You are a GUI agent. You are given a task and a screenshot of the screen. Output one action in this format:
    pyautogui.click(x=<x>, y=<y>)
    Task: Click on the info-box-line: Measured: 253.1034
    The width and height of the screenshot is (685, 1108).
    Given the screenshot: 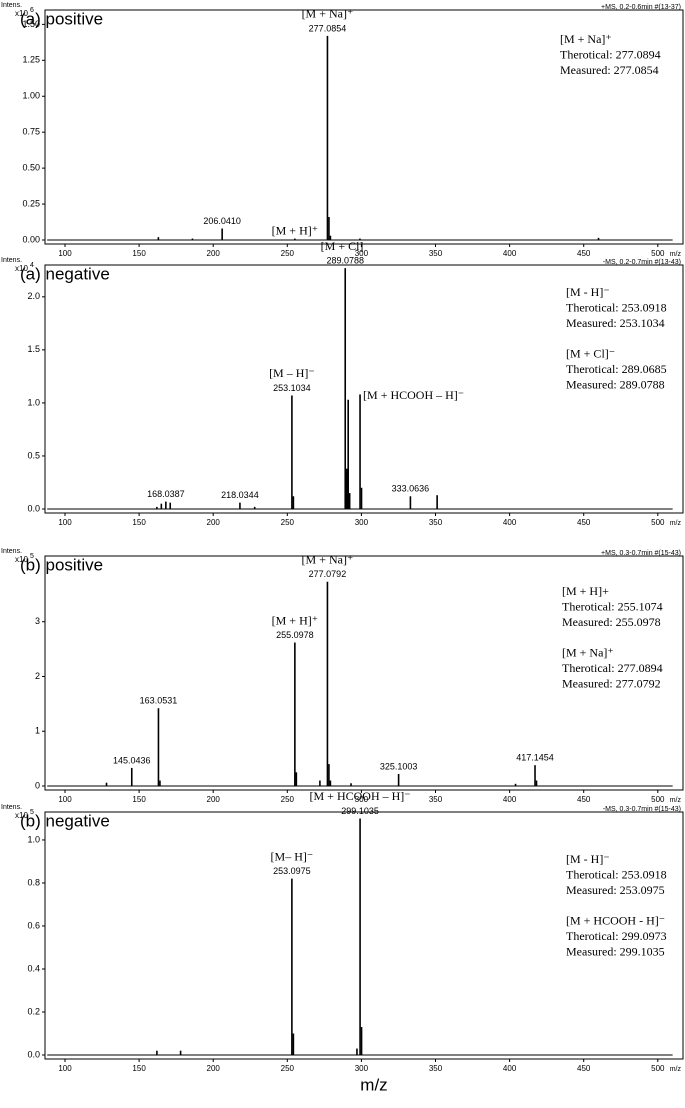 What is the action you would take?
    pyautogui.click(x=615, y=323)
    